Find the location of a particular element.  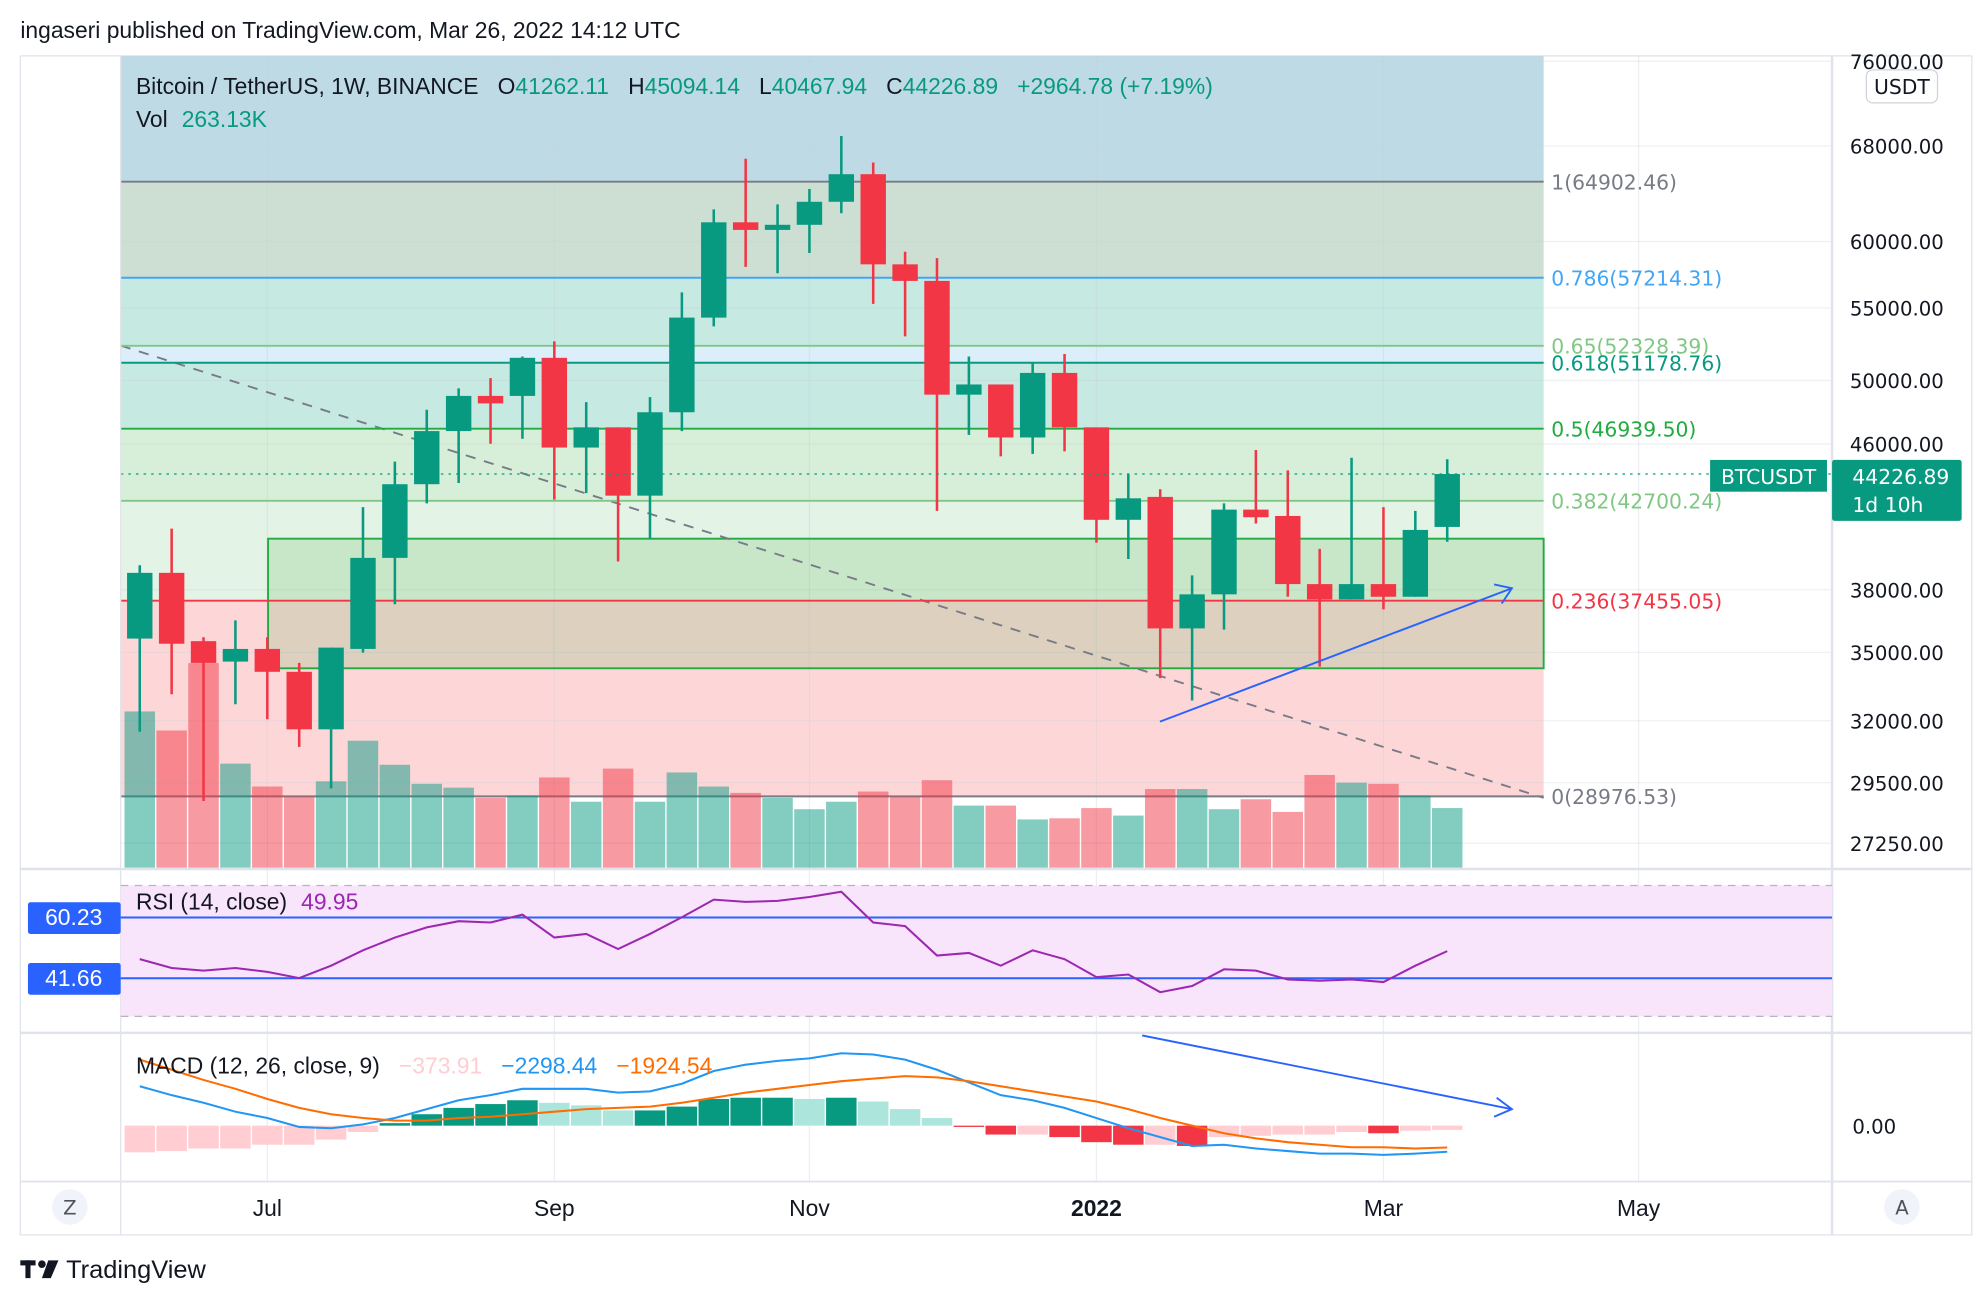

macd-down-arrow is located at coordinates (1327, 1076).